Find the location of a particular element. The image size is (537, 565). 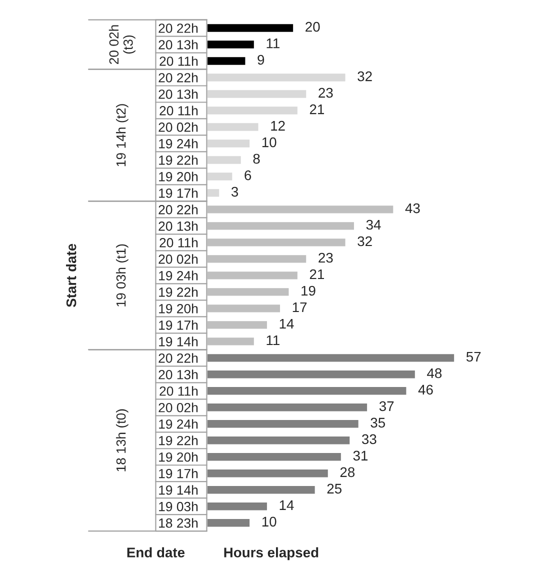

text: 19 14h (t2) is located at coordinates (122, 135).